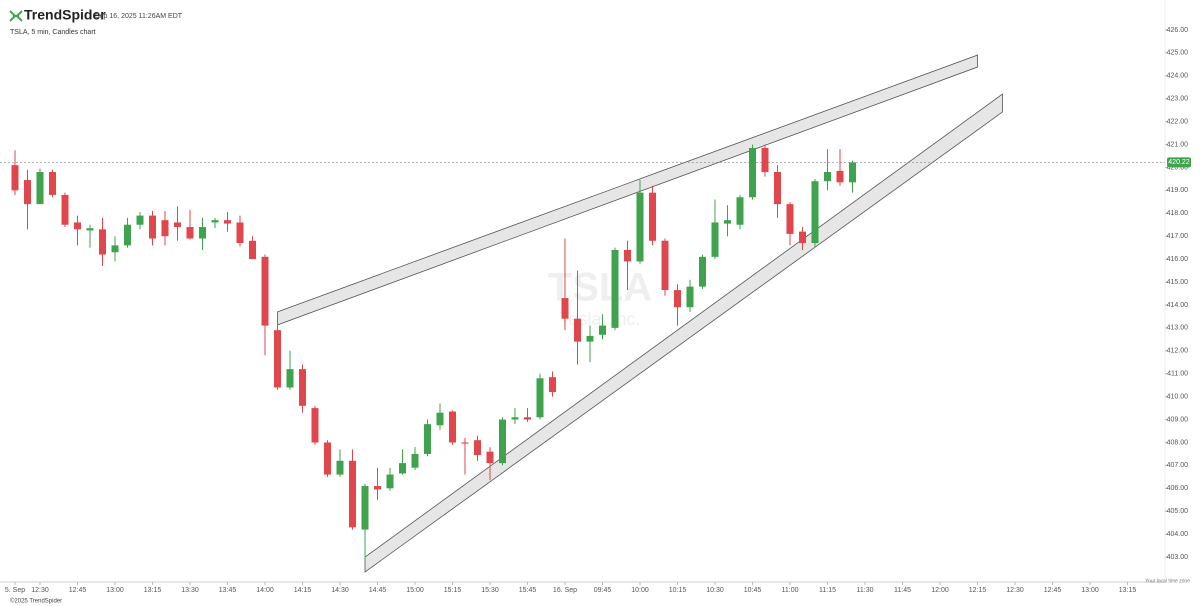 This screenshot has height=606, width=1200. Describe the element at coordinates (603, 590) in the screenshot. I see `x-tick-label: 09:45` at that location.